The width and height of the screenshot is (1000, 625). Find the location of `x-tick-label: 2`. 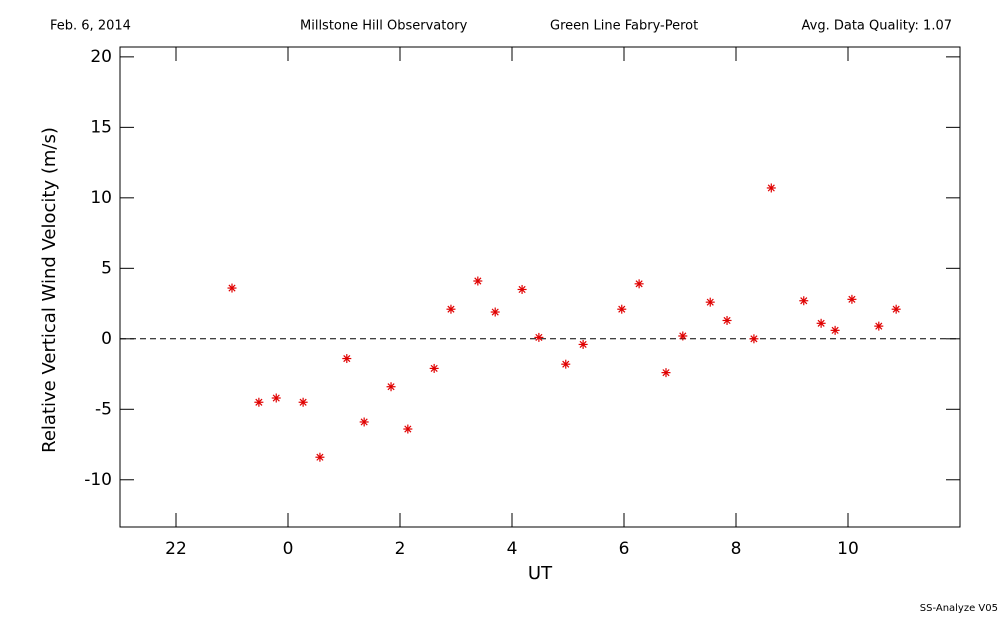

x-tick-label: 2 is located at coordinates (400, 549).